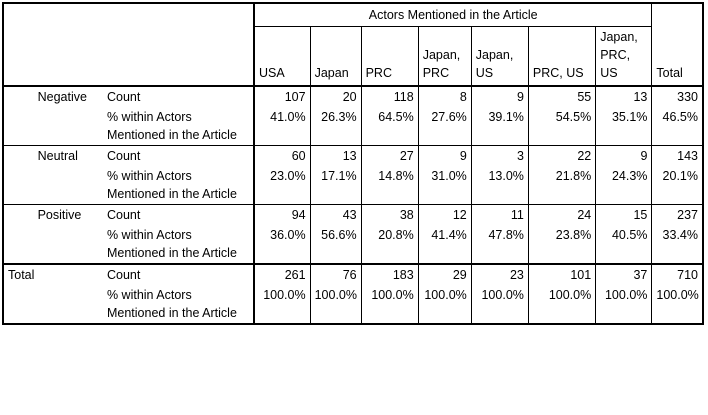 The image size is (708, 415). I want to click on pct-cell: 20.1%, so click(677, 185).